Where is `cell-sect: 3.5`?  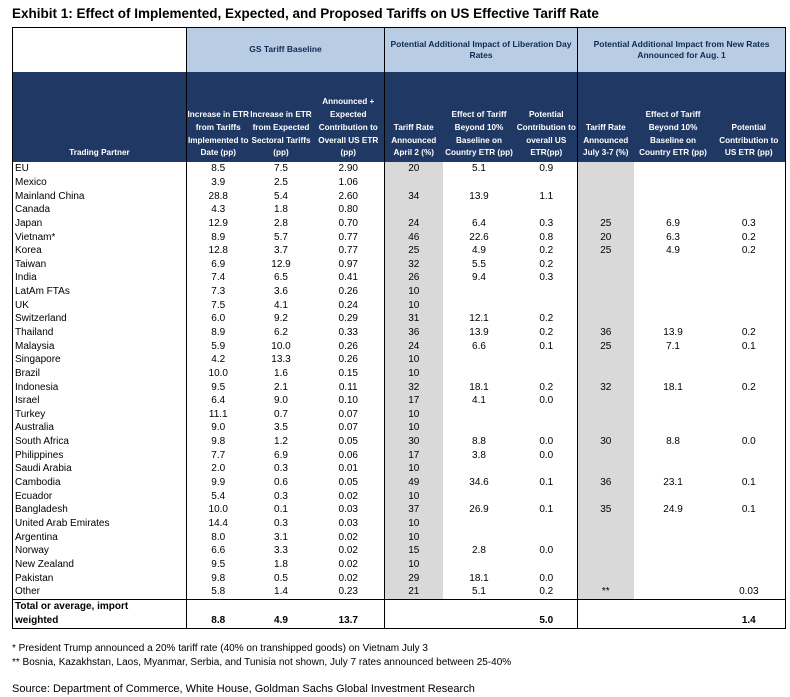
cell-sect: 3.5 is located at coordinates (281, 428).